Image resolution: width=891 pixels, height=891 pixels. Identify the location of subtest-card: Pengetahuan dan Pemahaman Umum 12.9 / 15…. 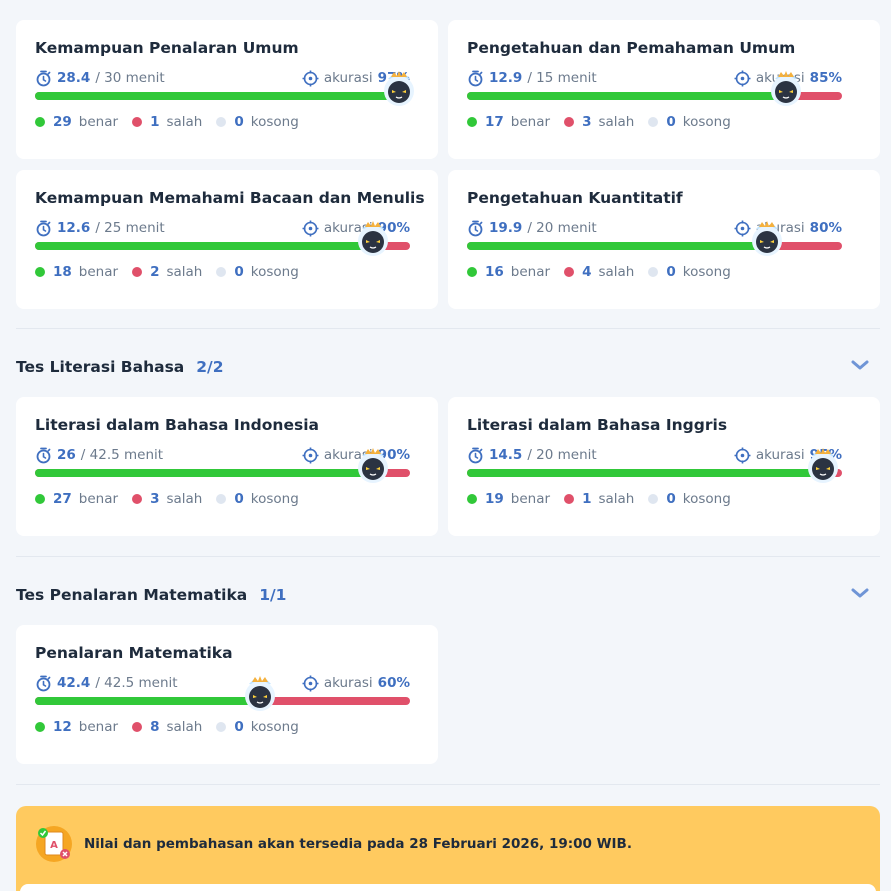
(664, 89).